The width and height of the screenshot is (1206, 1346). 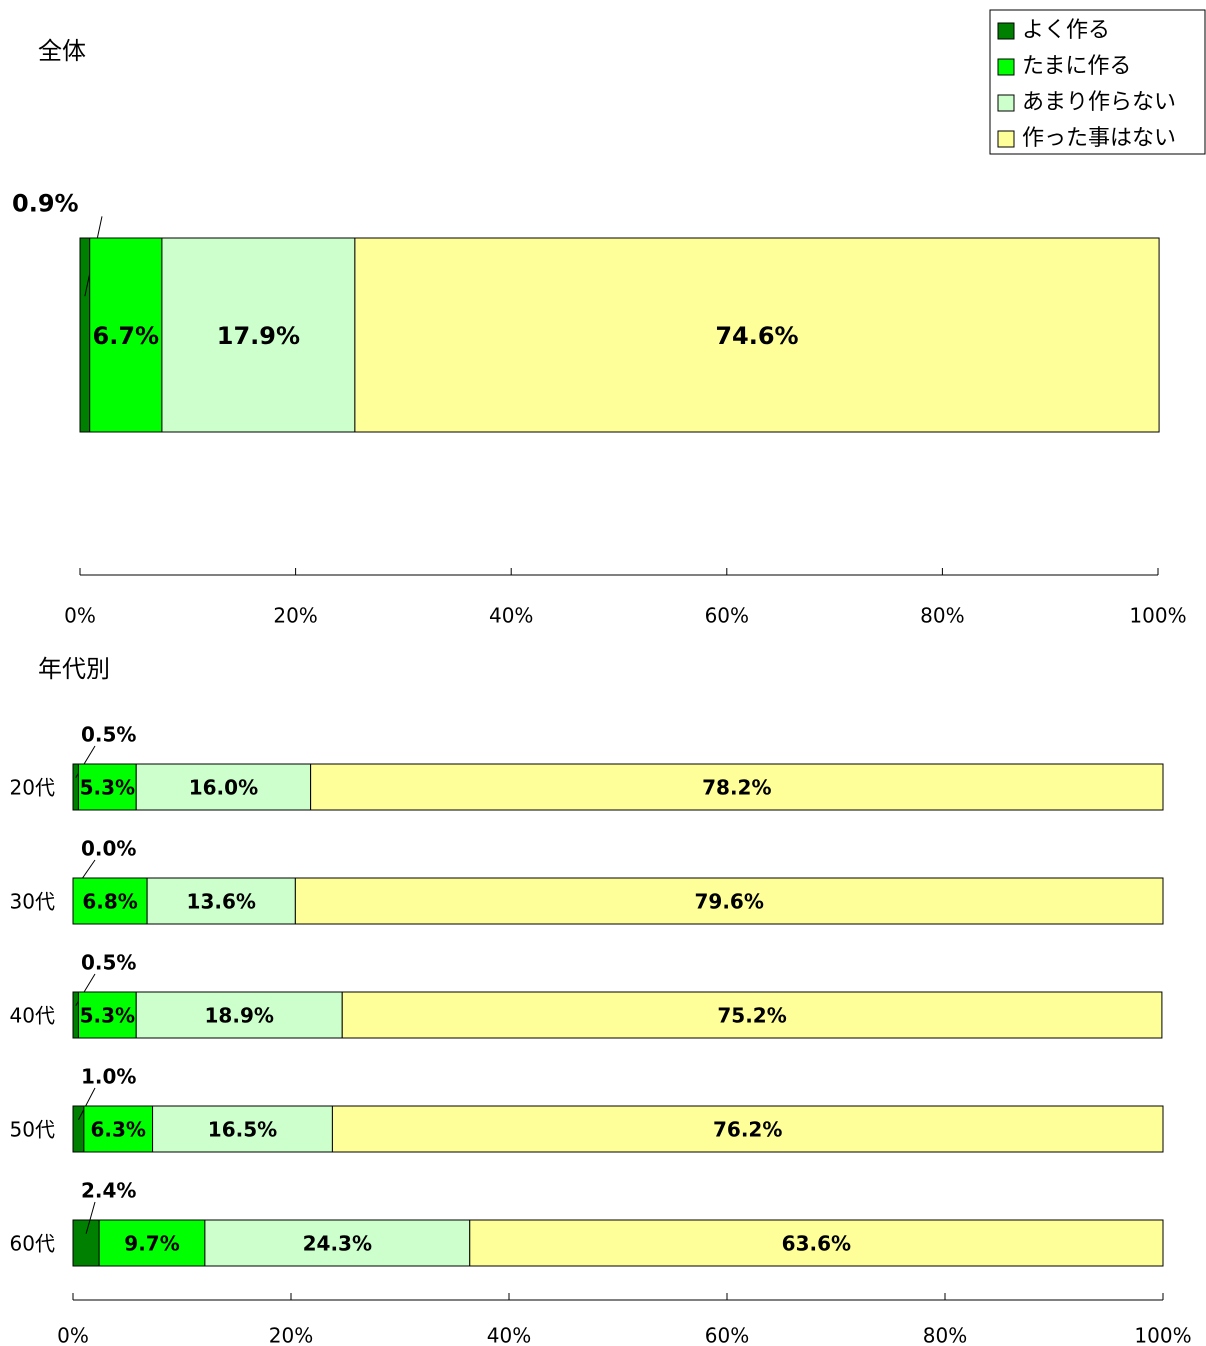 What do you see at coordinates (62, 51) in the screenshot?
I see `chart-title: 全体` at bounding box center [62, 51].